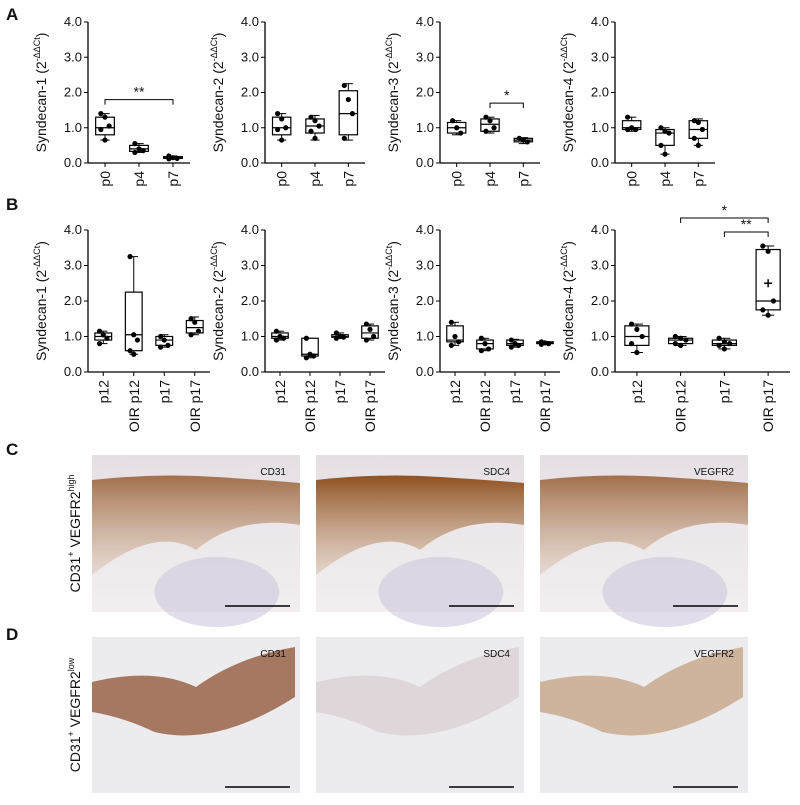 This screenshot has width=800, height=805. Describe the element at coordinates (724, 220) in the screenshot. I see `significance-bracket` at that location.